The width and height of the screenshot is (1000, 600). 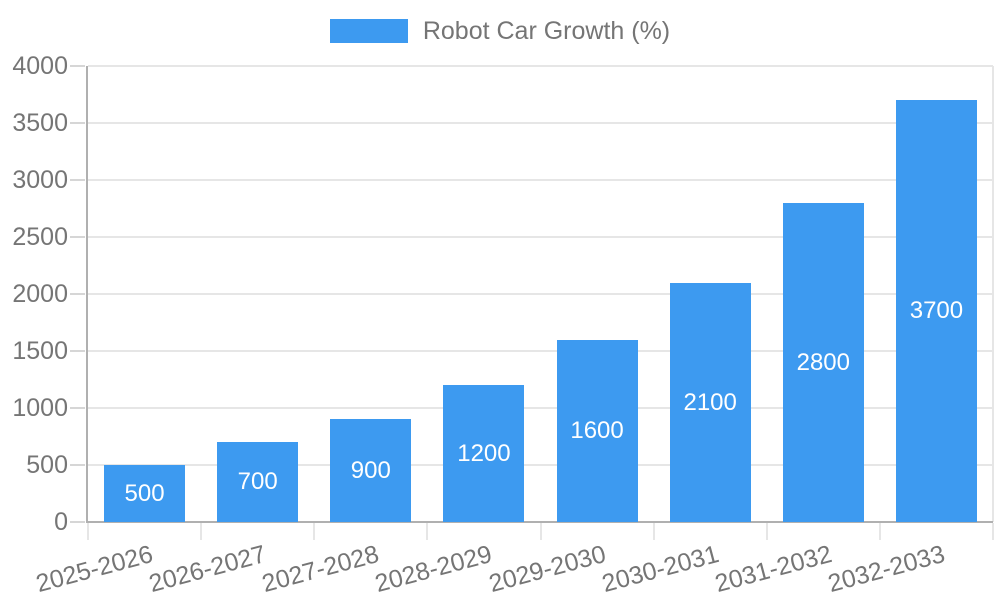 I want to click on bar-value-label: 900, so click(x=370, y=470).